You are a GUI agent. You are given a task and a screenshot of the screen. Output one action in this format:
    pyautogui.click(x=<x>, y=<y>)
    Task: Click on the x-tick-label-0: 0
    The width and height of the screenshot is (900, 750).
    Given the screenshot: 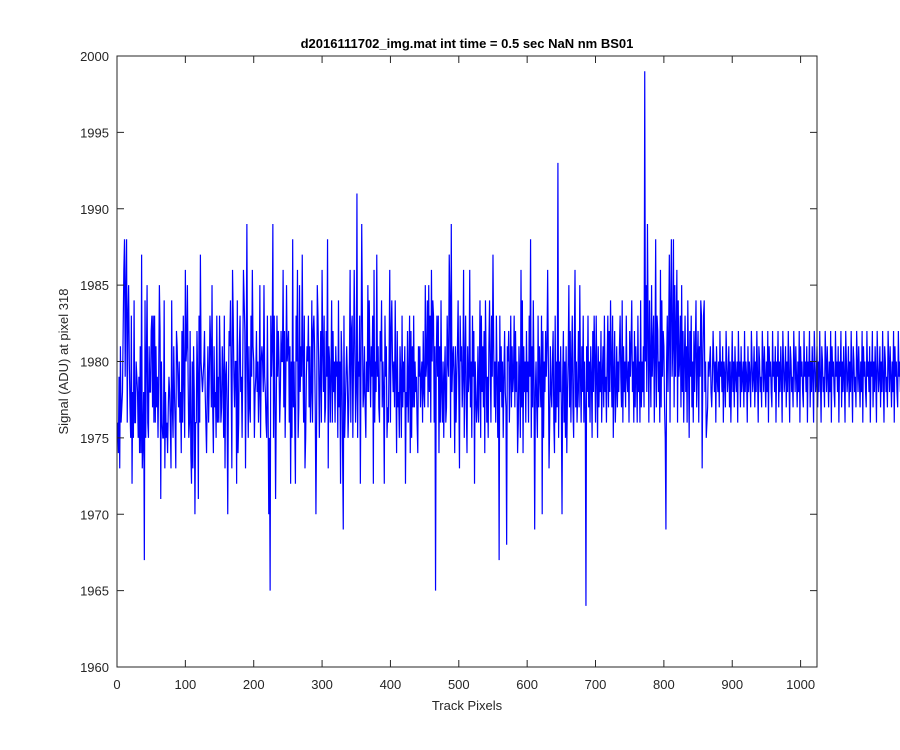 What is the action you would take?
    pyautogui.click(x=116, y=684)
    